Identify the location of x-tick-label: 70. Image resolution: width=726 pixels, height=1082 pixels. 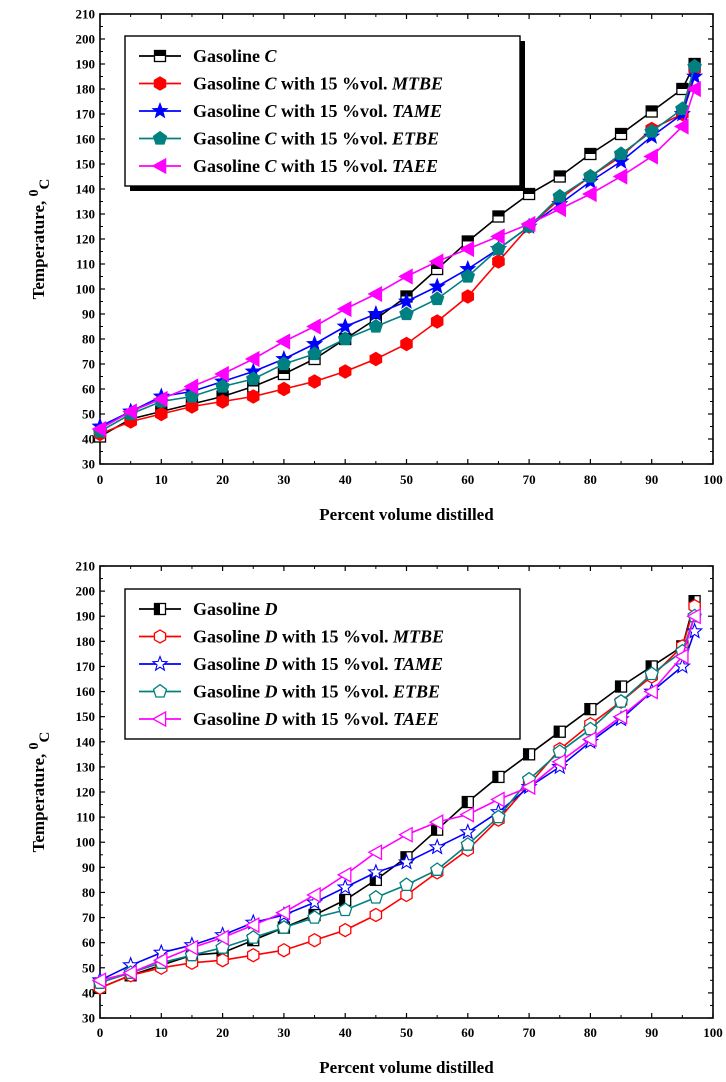
(529, 479).